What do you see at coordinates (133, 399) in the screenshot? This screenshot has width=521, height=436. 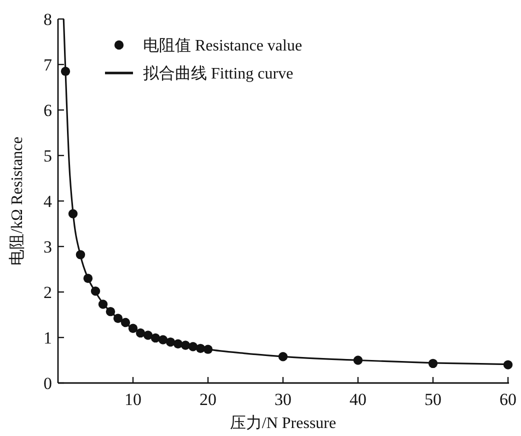 I see `x-tick-label: 10` at bounding box center [133, 399].